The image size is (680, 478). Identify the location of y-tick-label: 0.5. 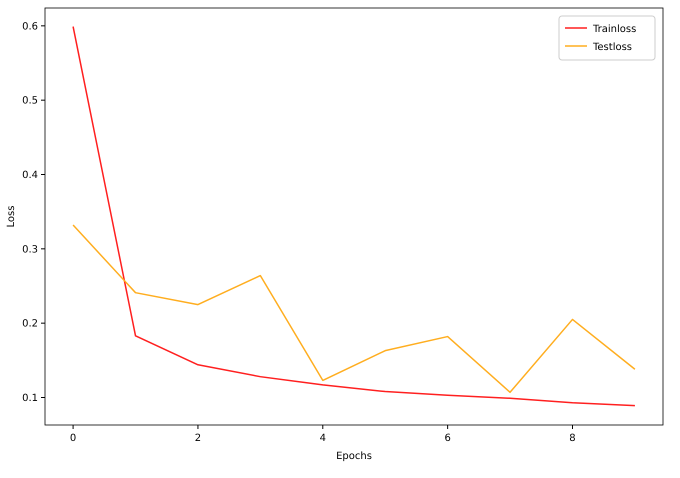
(30, 101).